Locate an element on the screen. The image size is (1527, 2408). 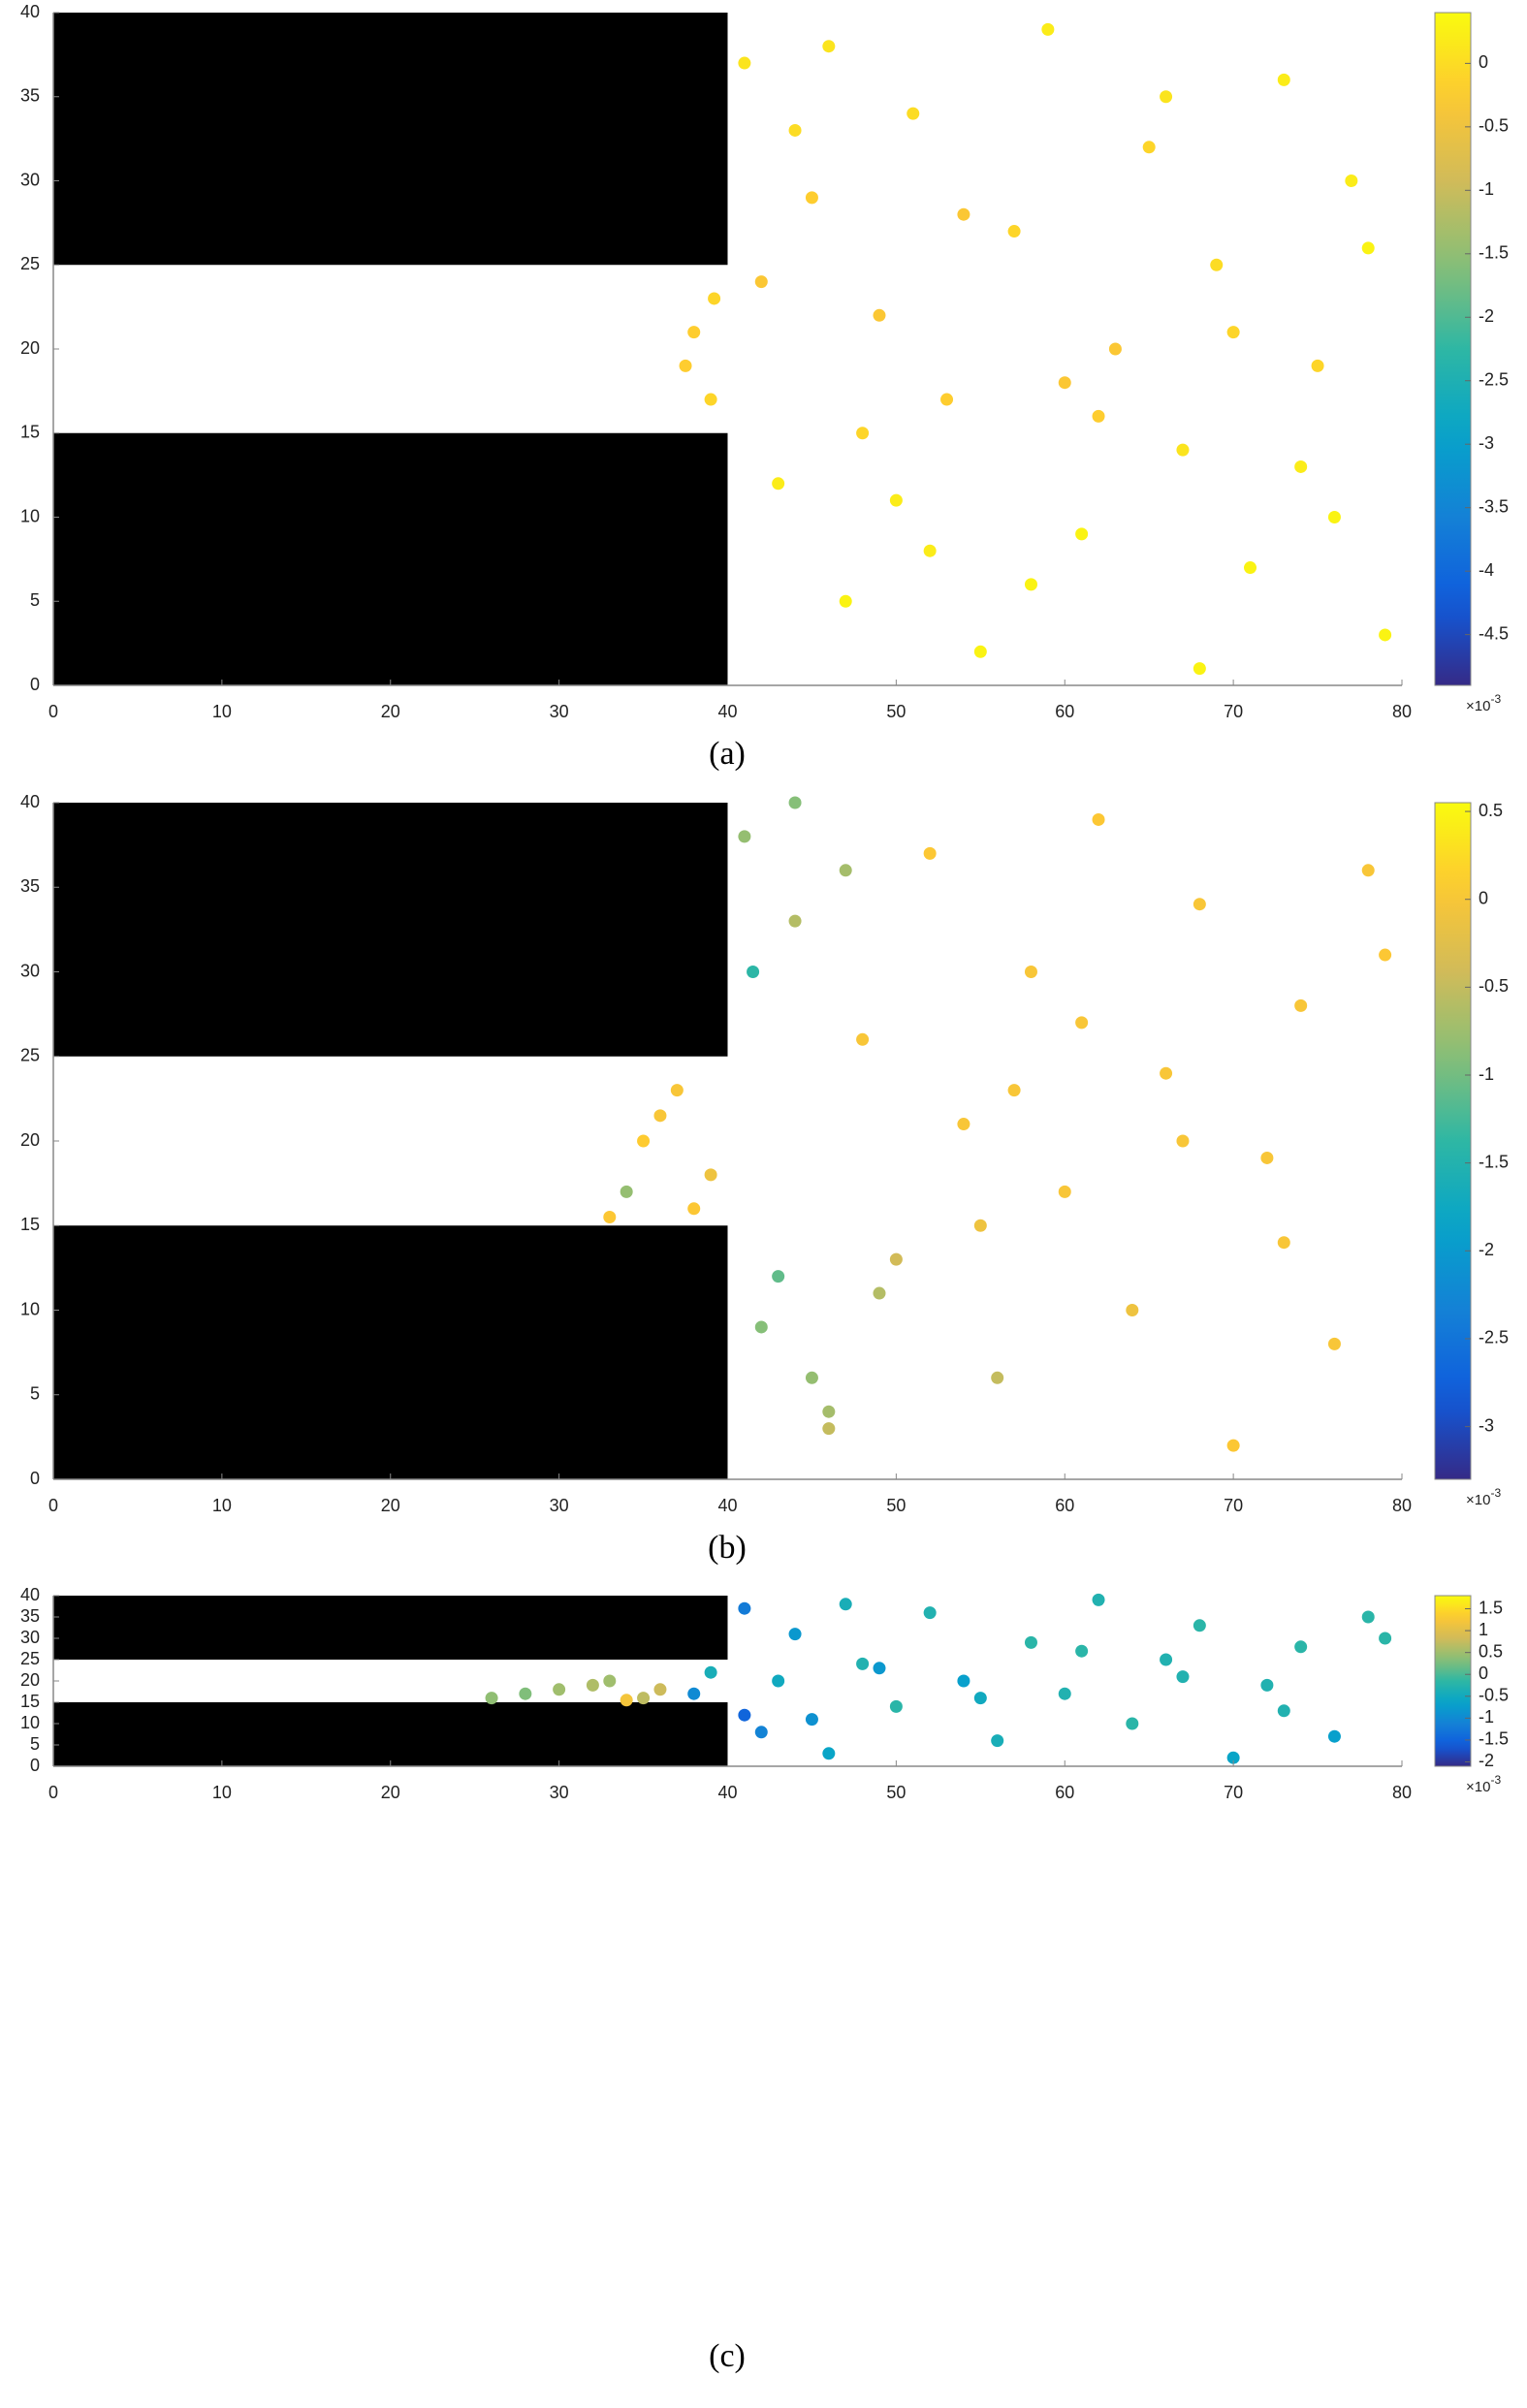
x-tick-label: 70 is located at coordinates (1233, 711).